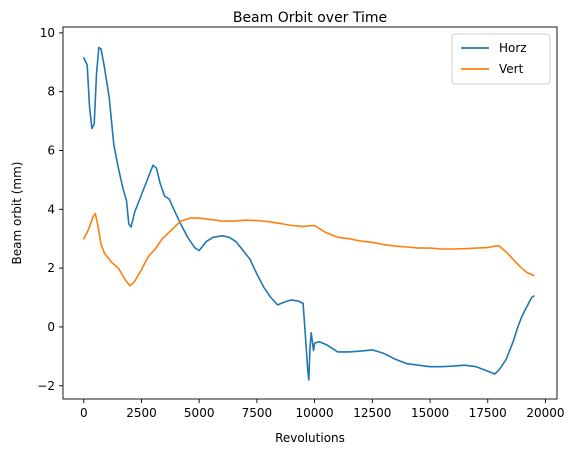 The width and height of the screenshot is (576, 455). I want to click on series-line-vert, so click(309, 249).